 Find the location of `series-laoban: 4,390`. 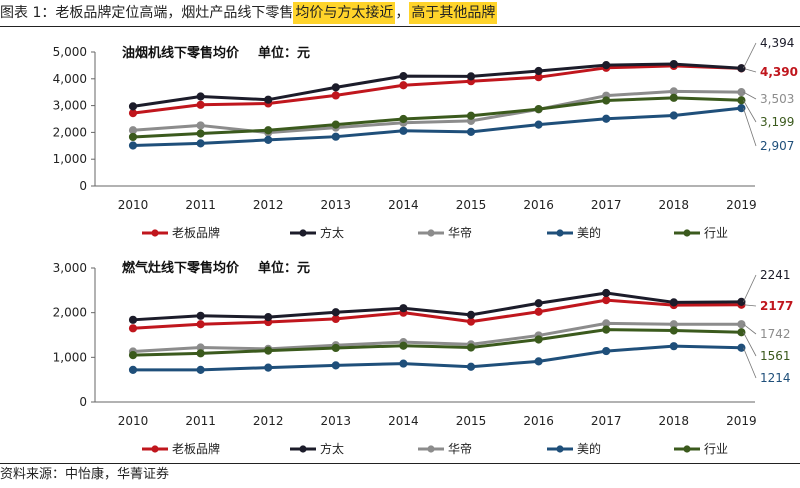

series-laoban: 4,390 is located at coordinates (463, 89).